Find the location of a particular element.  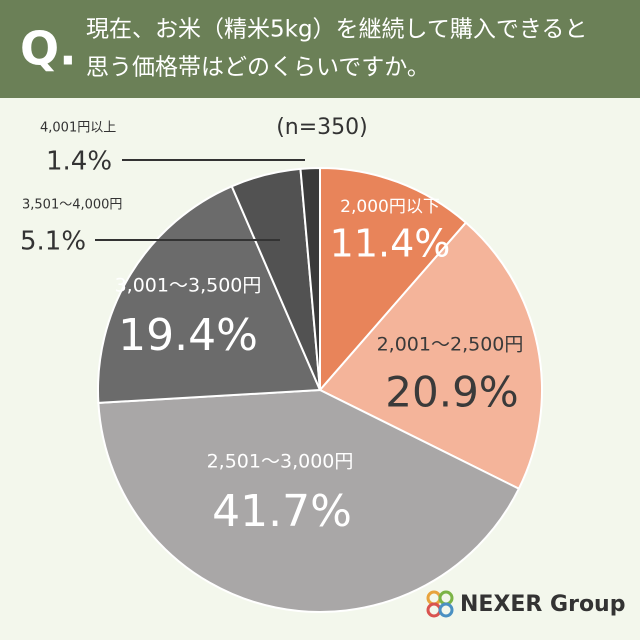

chart-title: 思う価格帯はどのくらいですか。 is located at coordinates (258, 68).